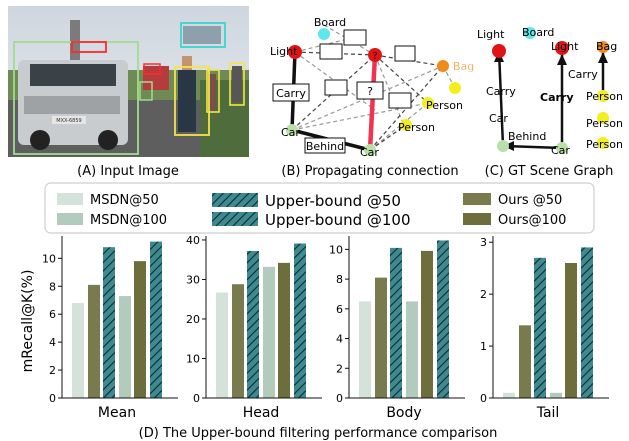 This screenshot has height=441, width=629. I want to click on legend-item-upper50: Upper-bound @50, so click(306, 201).